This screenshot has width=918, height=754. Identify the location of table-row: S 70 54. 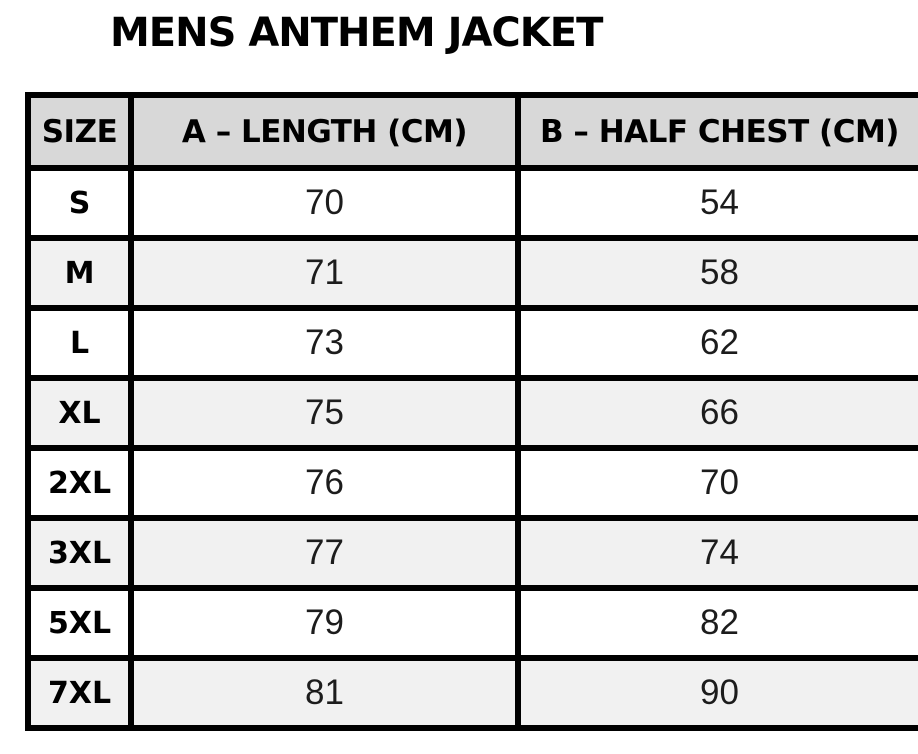
(471, 203).